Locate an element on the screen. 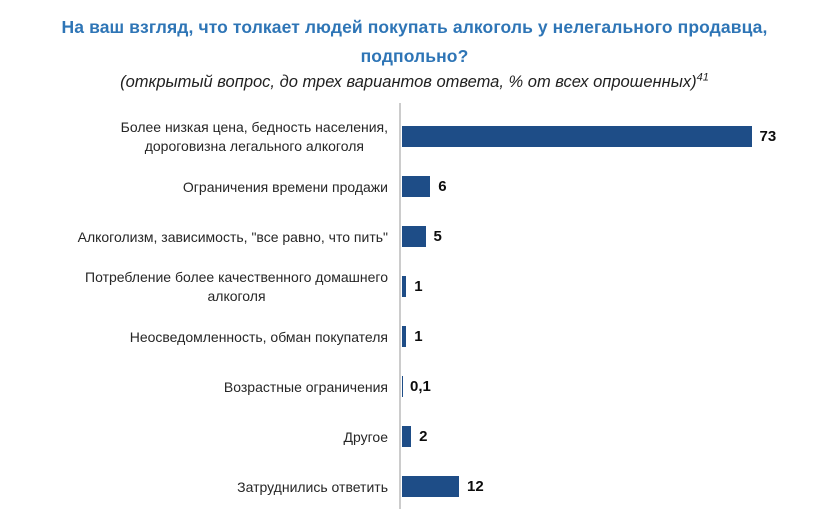  value-label: 73 is located at coordinates (768, 137).